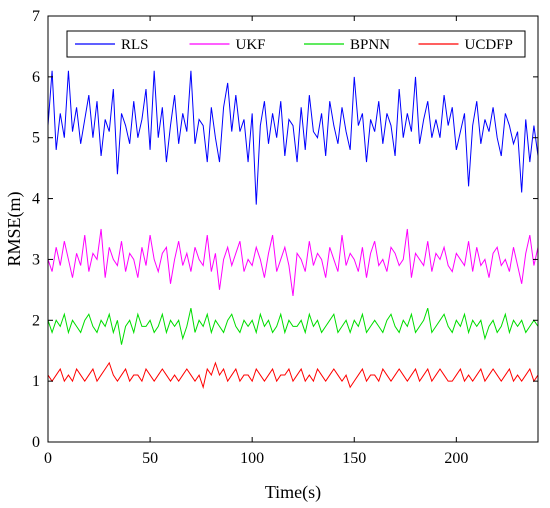 This screenshot has height=508, width=550. Describe the element at coordinates (370, 45) in the screenshot. I see `legend-label-bpnn: BPNN` at that location.